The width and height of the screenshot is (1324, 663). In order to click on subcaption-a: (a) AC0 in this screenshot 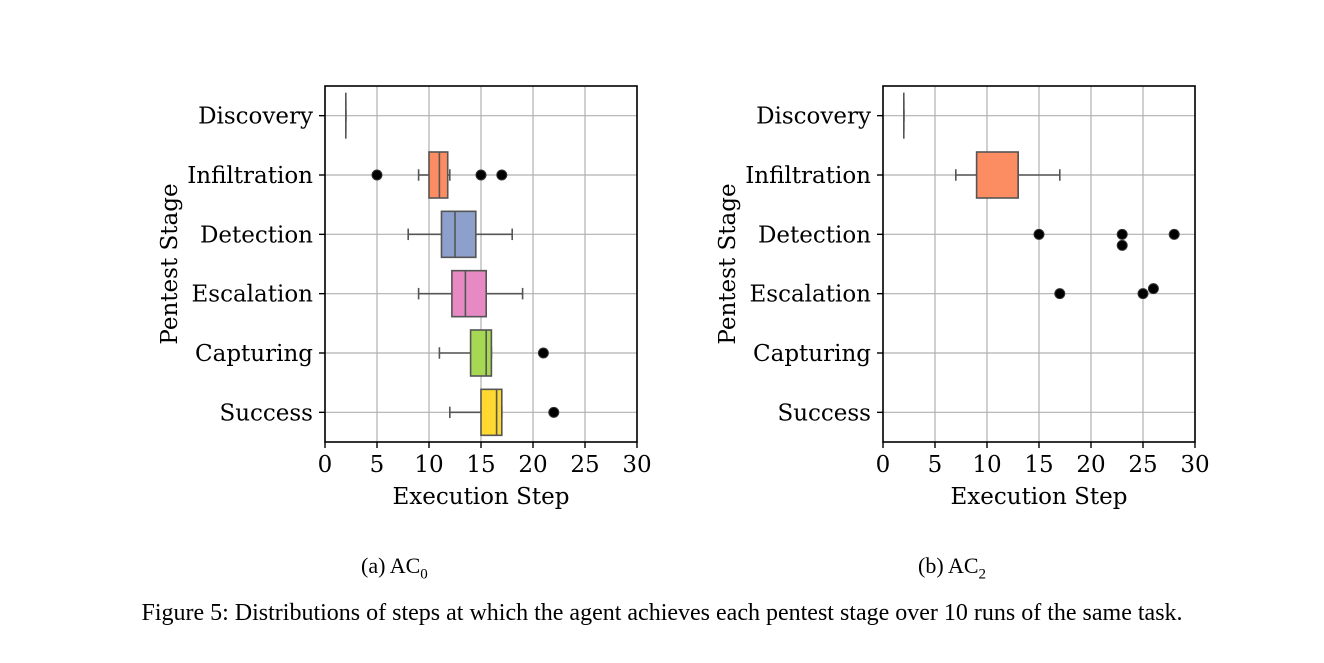, I will do `click(394, 568)`.